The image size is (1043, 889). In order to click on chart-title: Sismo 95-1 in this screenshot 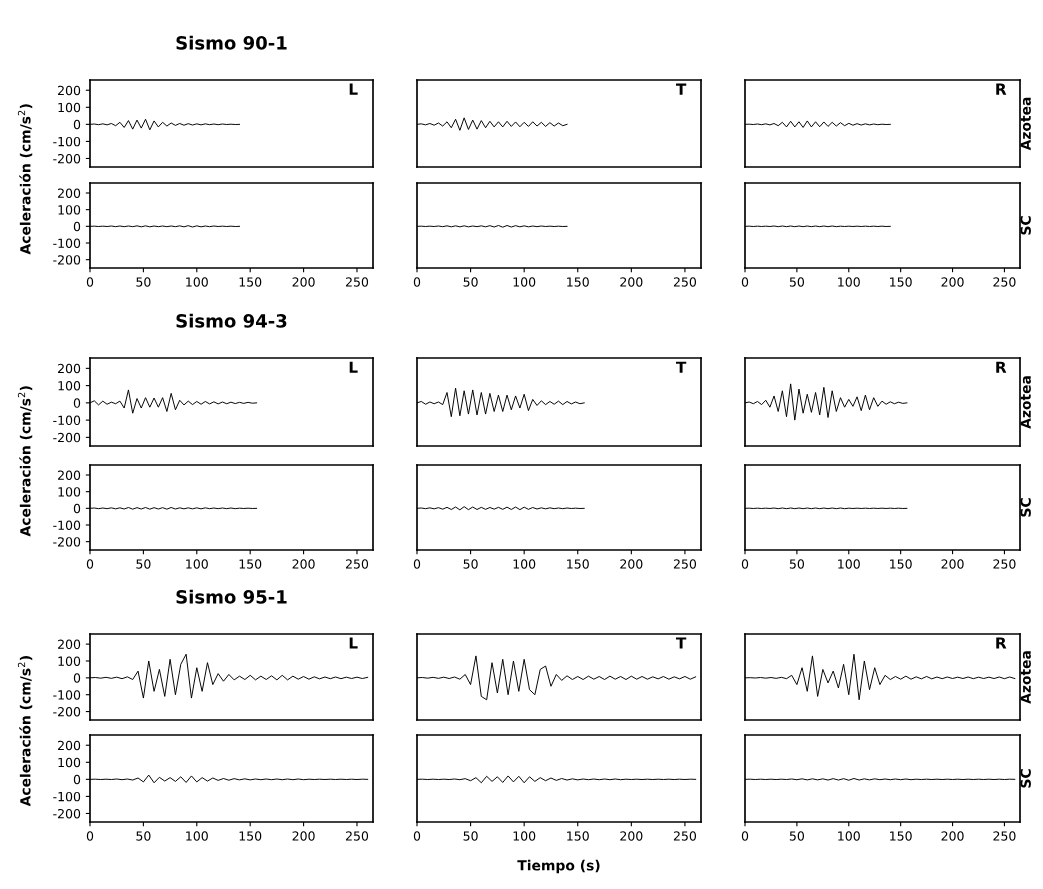, I will do `click(231, 596)`.